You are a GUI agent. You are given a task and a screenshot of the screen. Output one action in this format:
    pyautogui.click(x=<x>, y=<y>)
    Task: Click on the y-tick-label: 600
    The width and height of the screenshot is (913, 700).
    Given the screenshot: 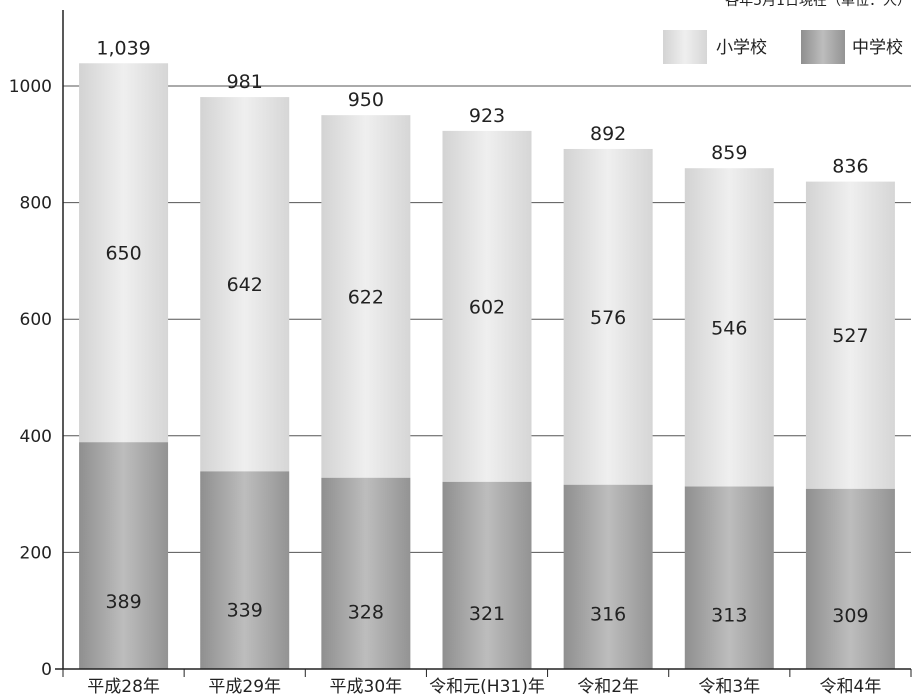 What is the action you would take?
    pyautogui.click(x=36, y=320)
    